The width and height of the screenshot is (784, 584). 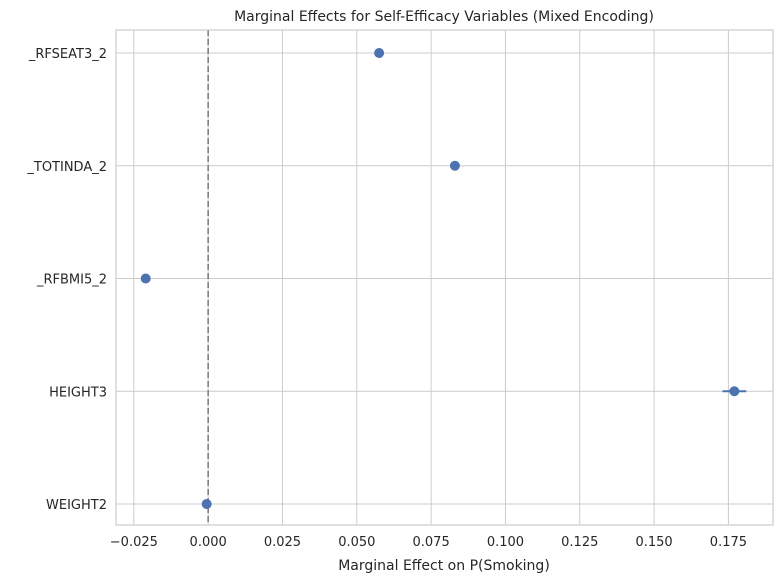 What do you see at coordinates (356, 542) in the screenshot?
I see `x-tick-label: 0.050` at bounding box center [356, 542].